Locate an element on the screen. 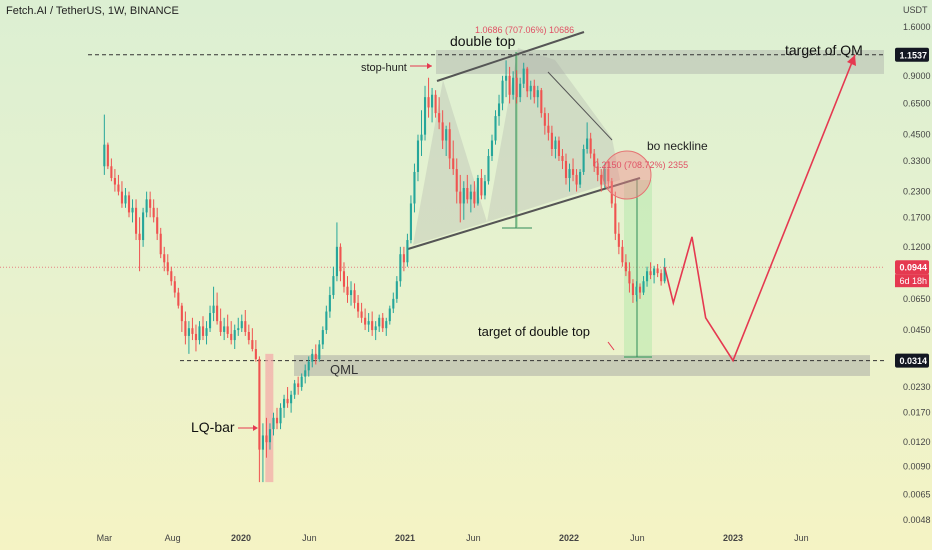  y-tick-label: 0.0048 is located at coordinates (917, 520).